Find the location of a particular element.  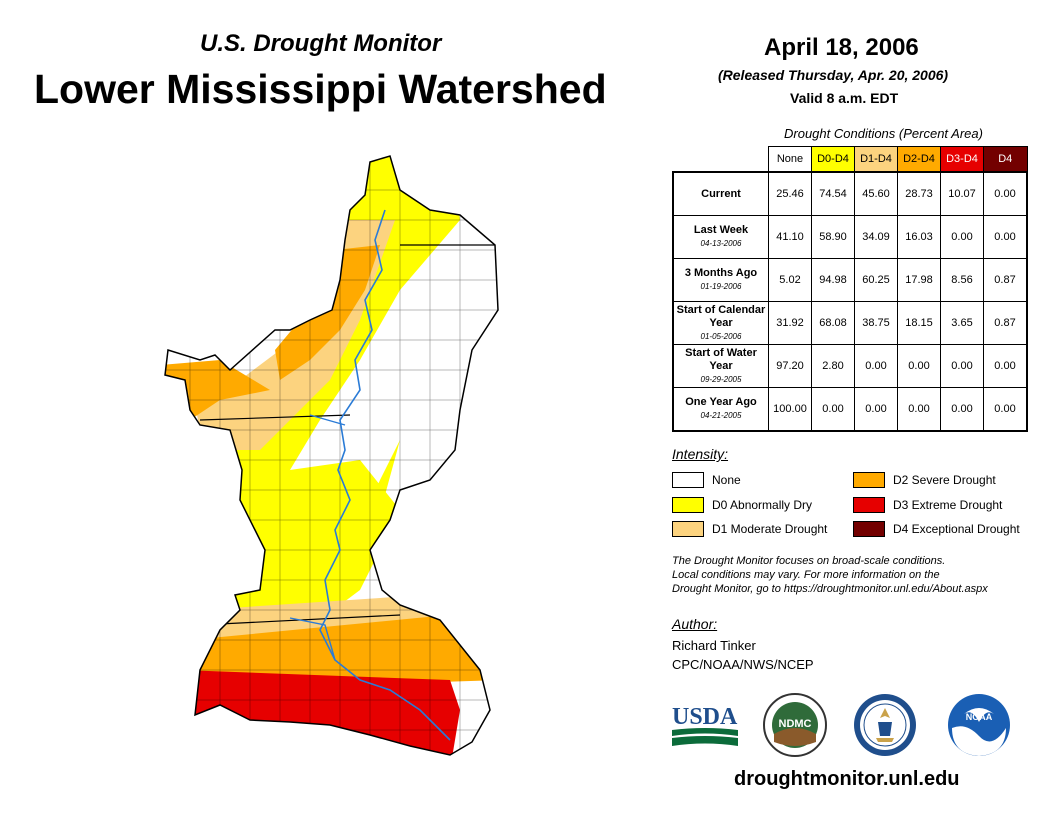

row-label-text: Current is located at coordinates (721, 193).